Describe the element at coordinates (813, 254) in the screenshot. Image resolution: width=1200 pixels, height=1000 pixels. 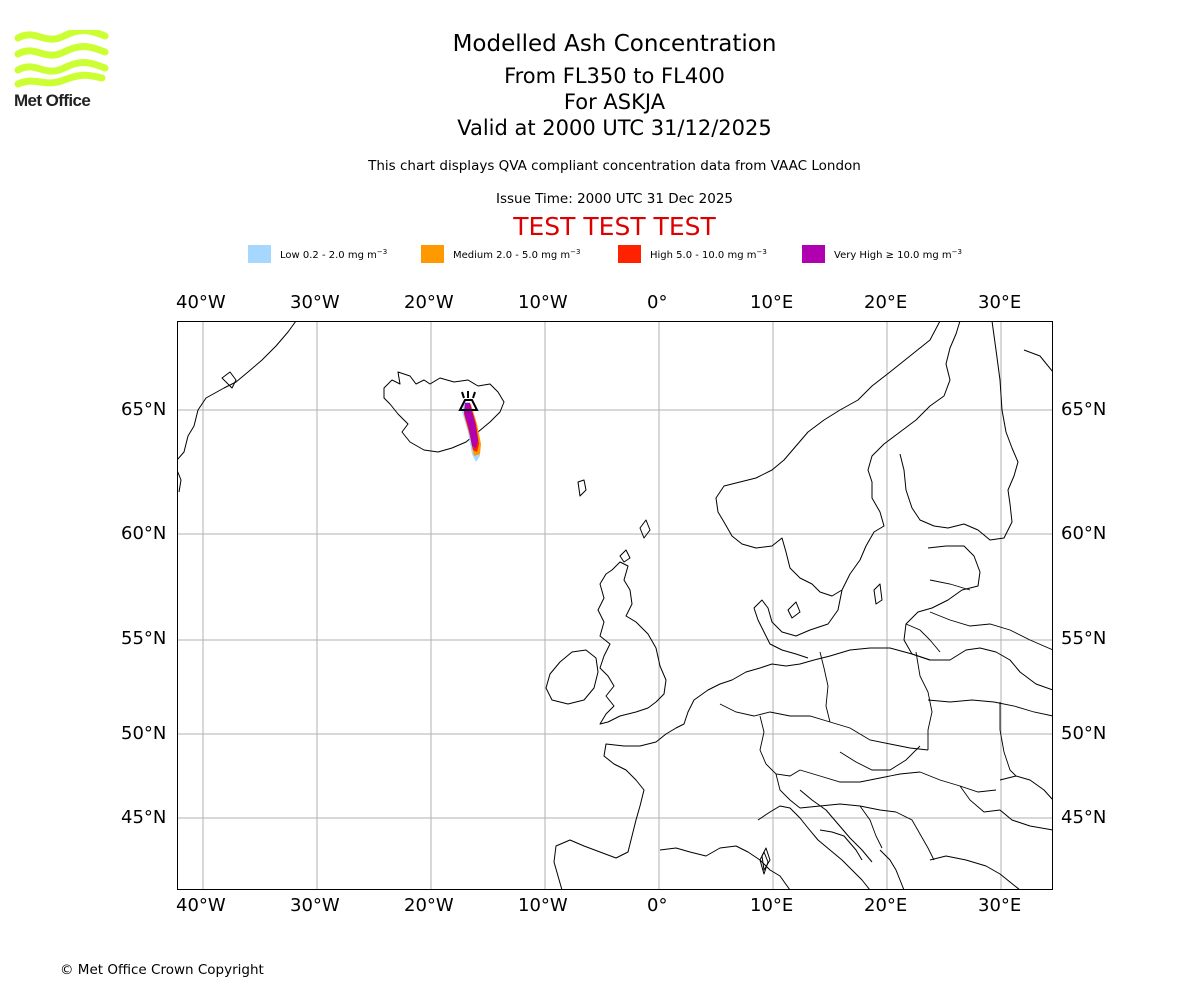
I see `legend-very-high-swatch` at that location.